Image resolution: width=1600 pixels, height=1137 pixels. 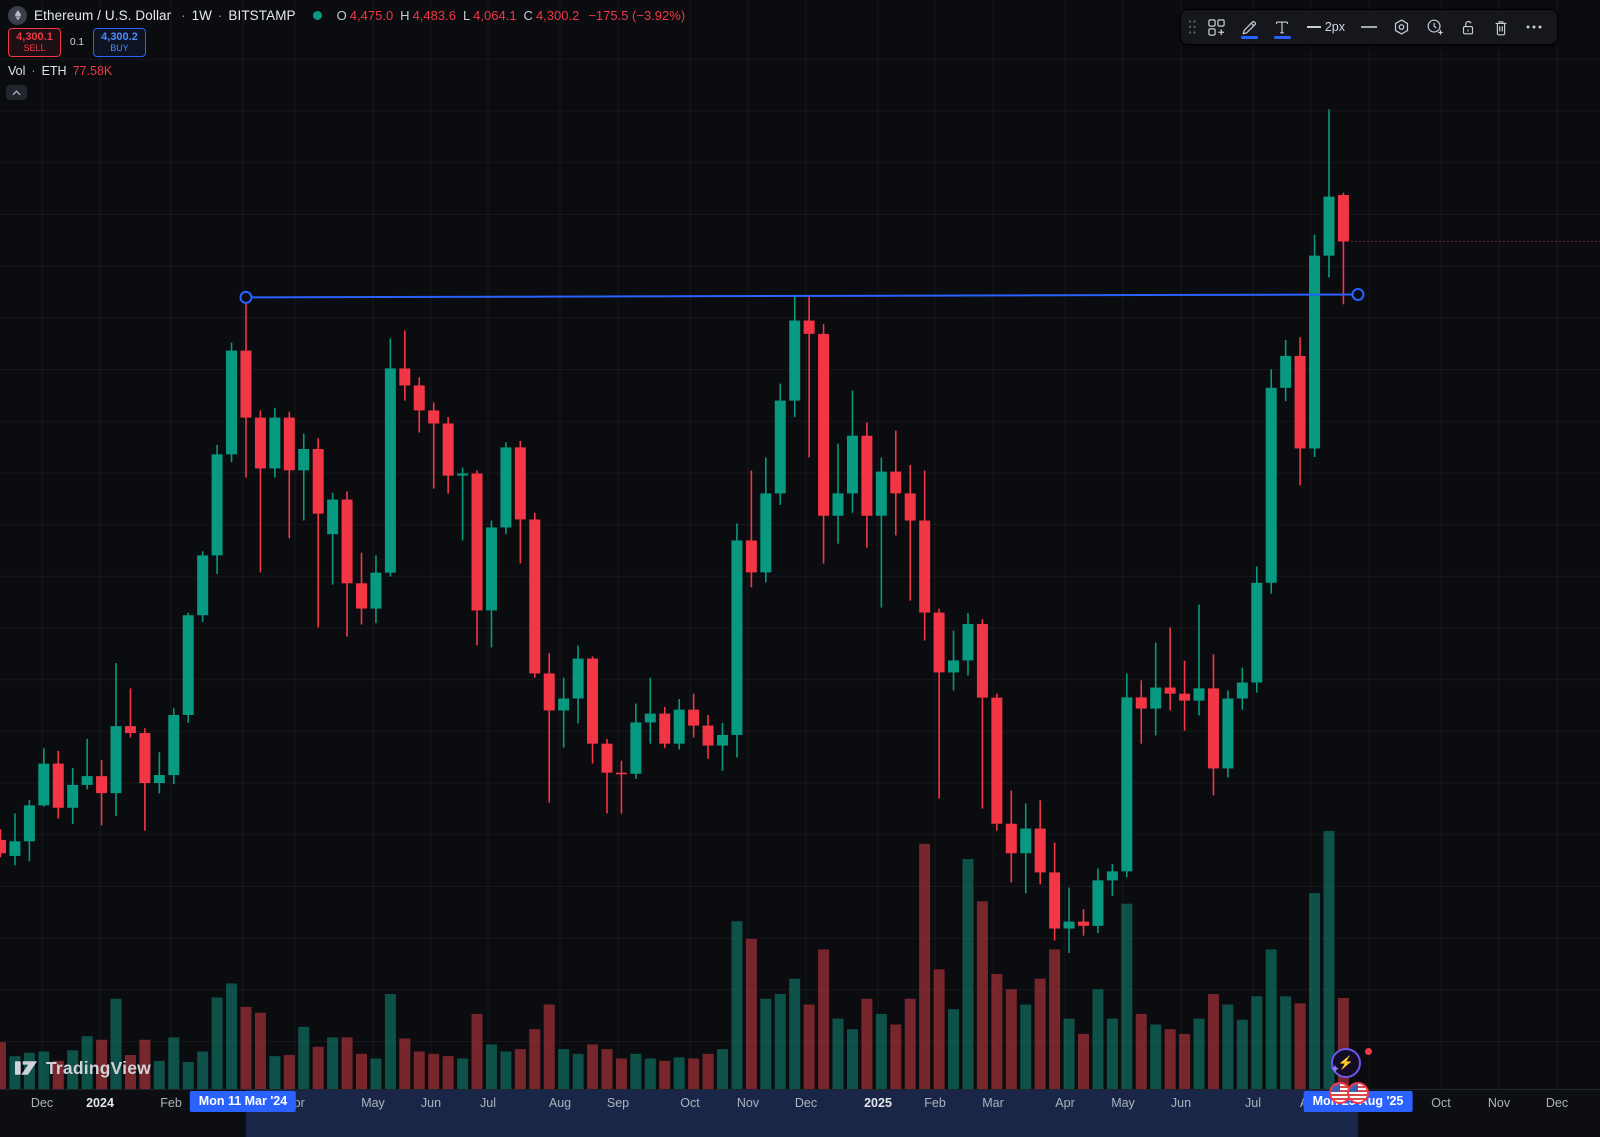 What do you see at coordinates (802, 295) in the screenshot?
I see `trendline-drawing` at bounding box center [802, 295].